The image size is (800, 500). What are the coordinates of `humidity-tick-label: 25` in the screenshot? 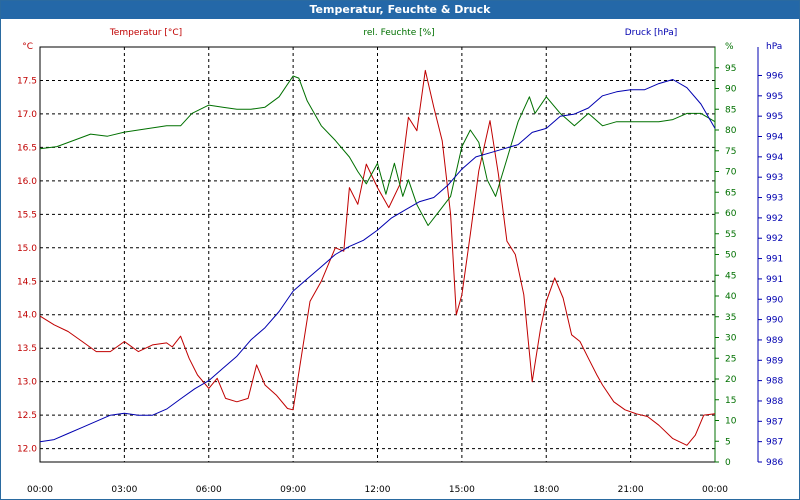 It's located at (730, 359).